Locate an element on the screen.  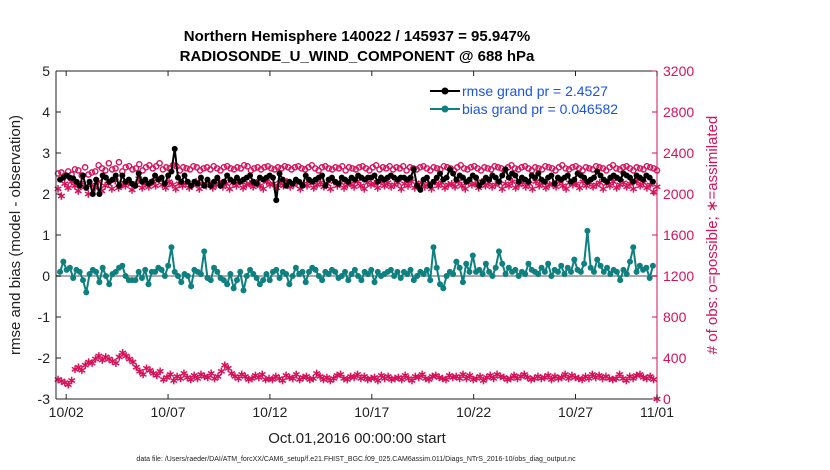
x-tick-label: 10/02 is located at coordinates (66, 412).